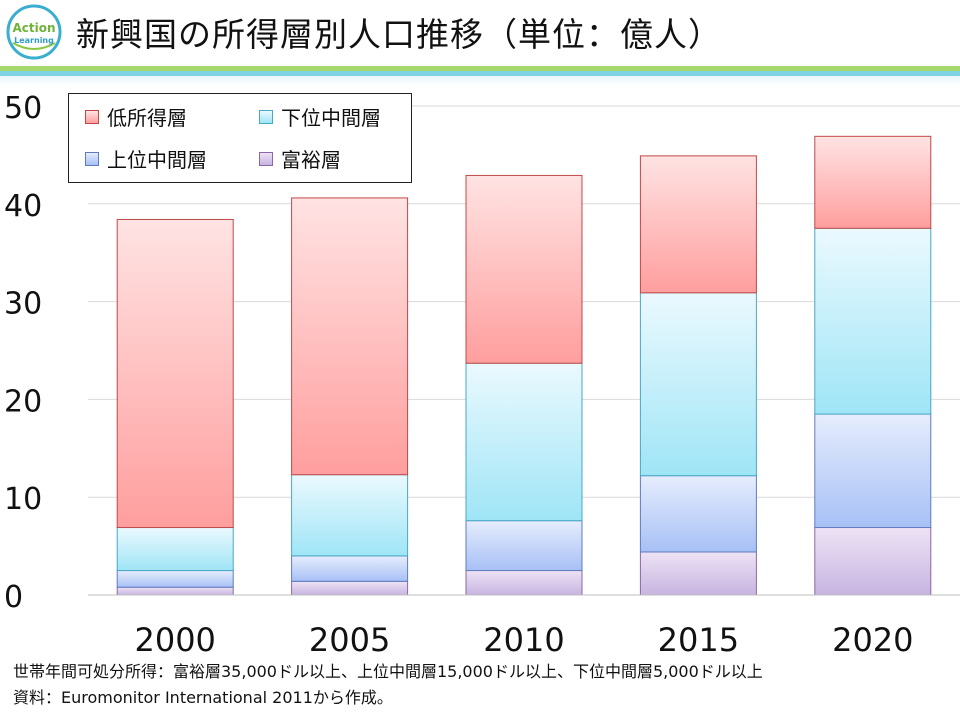 The height and width of the screenshot is (720, 960). What do you see at coordinates (23, 401) in the screenshot?
I see `y-tick-label-20: 20` at bounding box center [23, 401].